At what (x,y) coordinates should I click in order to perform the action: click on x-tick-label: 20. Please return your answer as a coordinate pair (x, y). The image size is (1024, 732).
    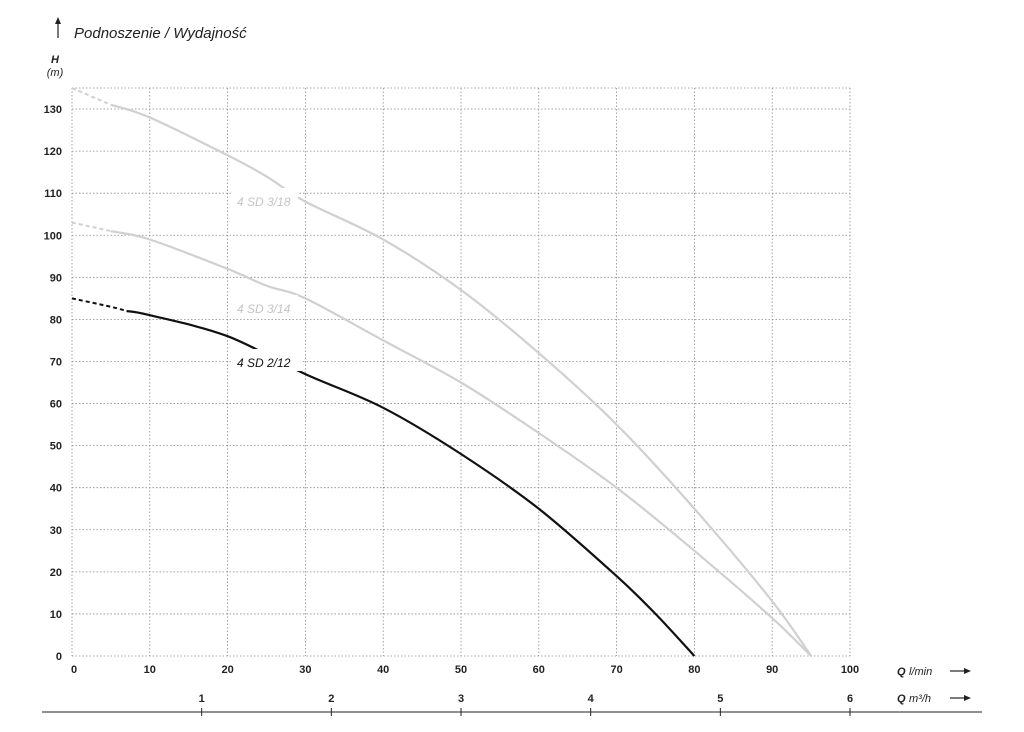
    Looking at the image, I should click on (227, 670).